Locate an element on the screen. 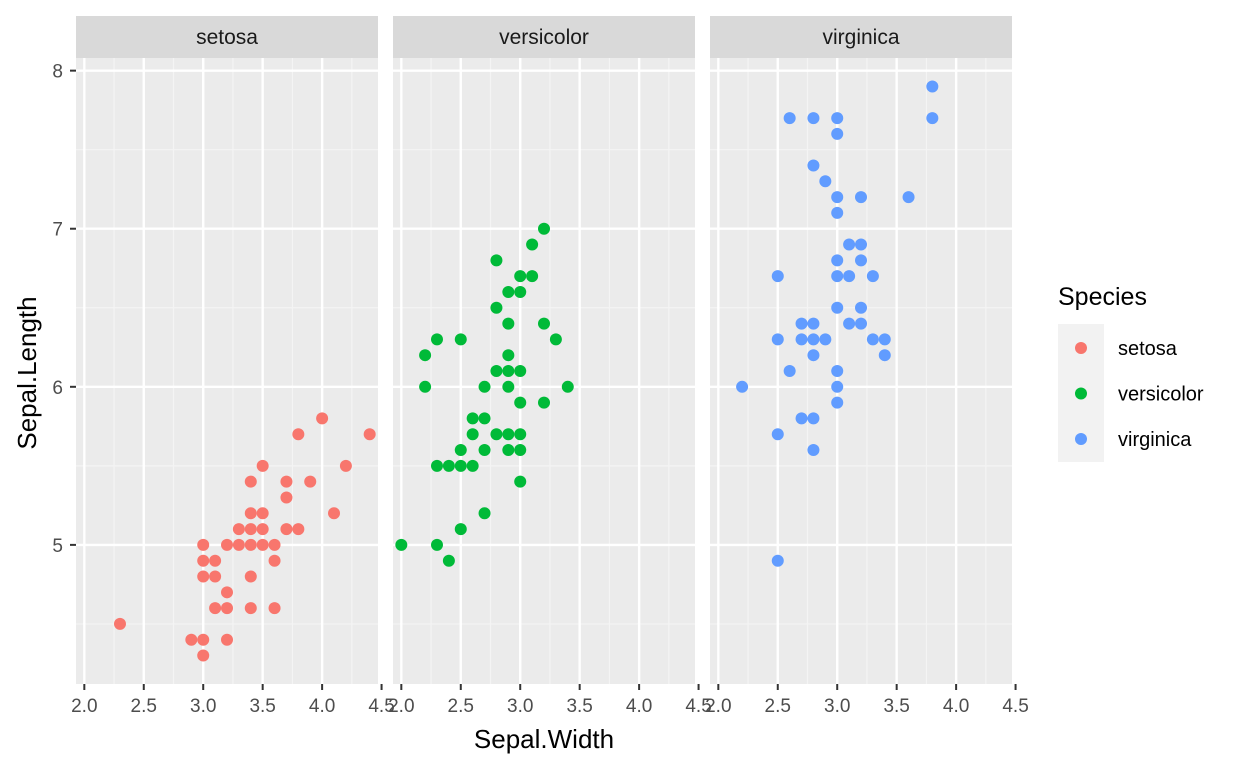 The image size is (1248, 773). y-axis: 5 6 7 8 is located at coordinates (64, 309).